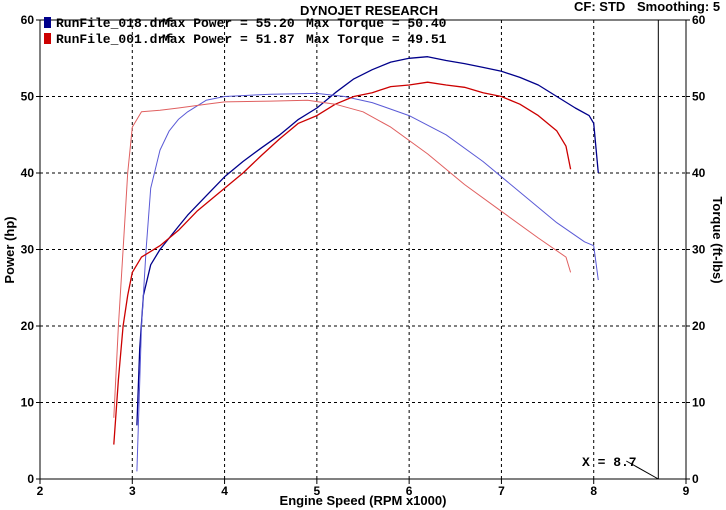  I want to click on y-tick-label: 10, so click(28, 403).